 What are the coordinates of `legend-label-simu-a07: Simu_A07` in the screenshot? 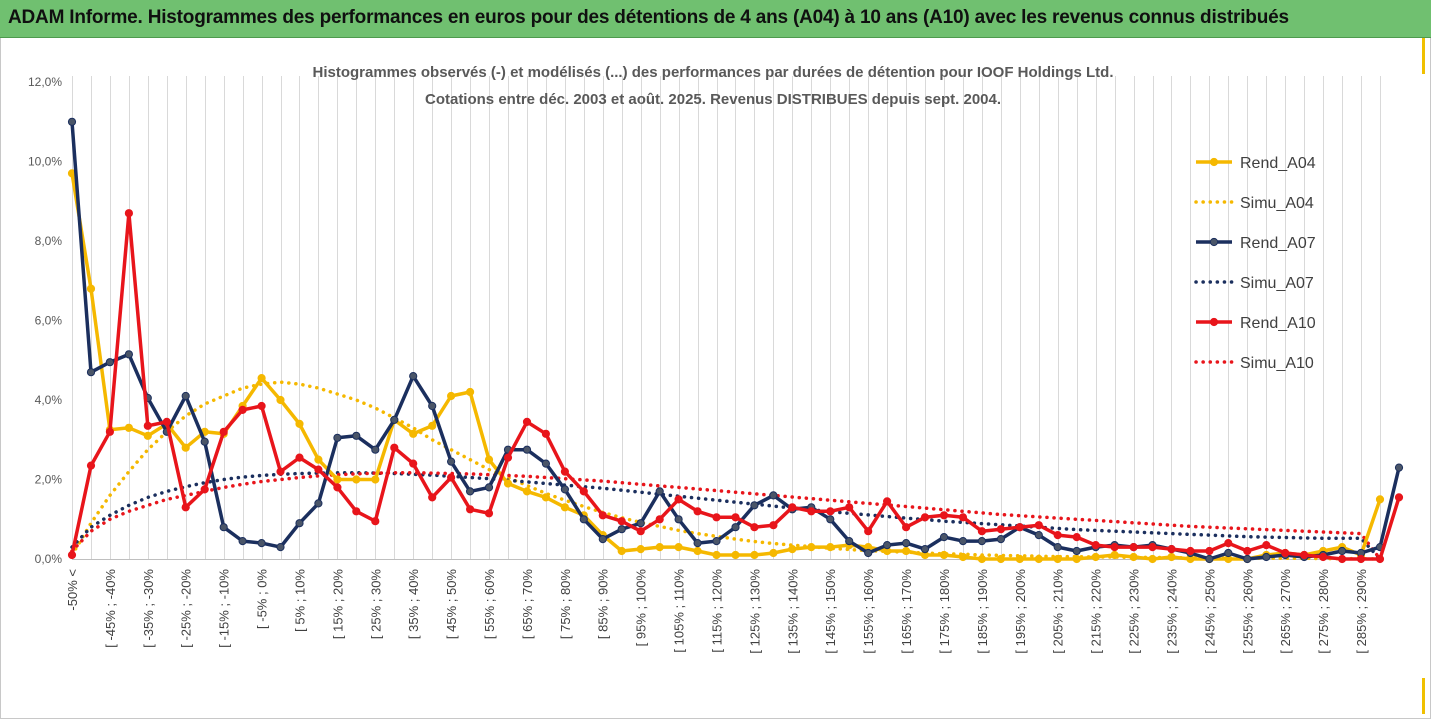 It's located at (1277, 283).